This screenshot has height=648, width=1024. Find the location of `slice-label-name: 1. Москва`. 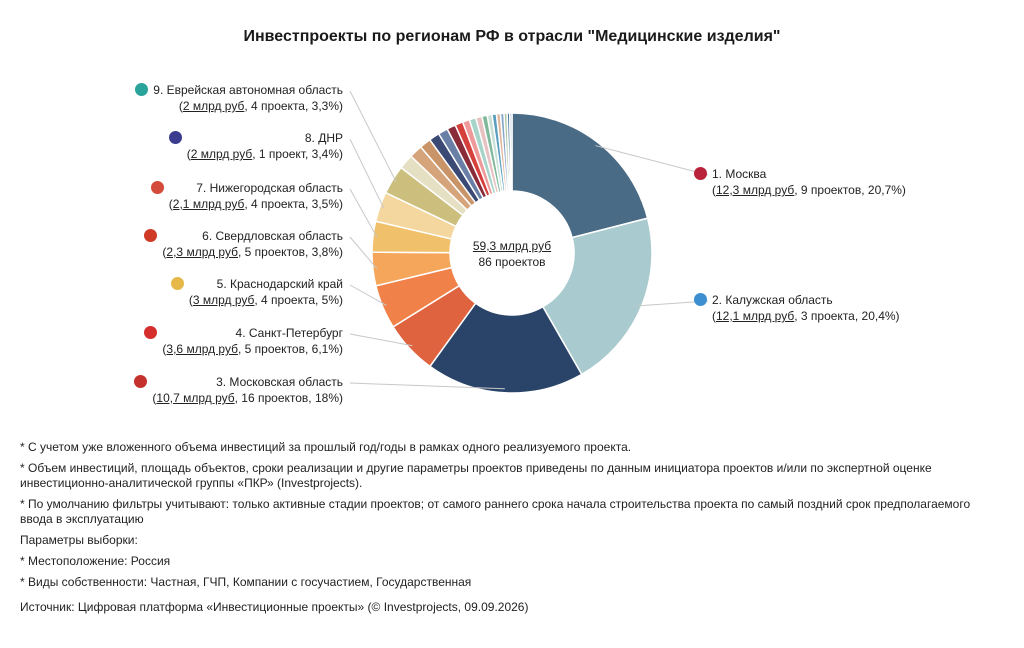

slice-label-name: 1. Москва is located at coordinates (739, 174).